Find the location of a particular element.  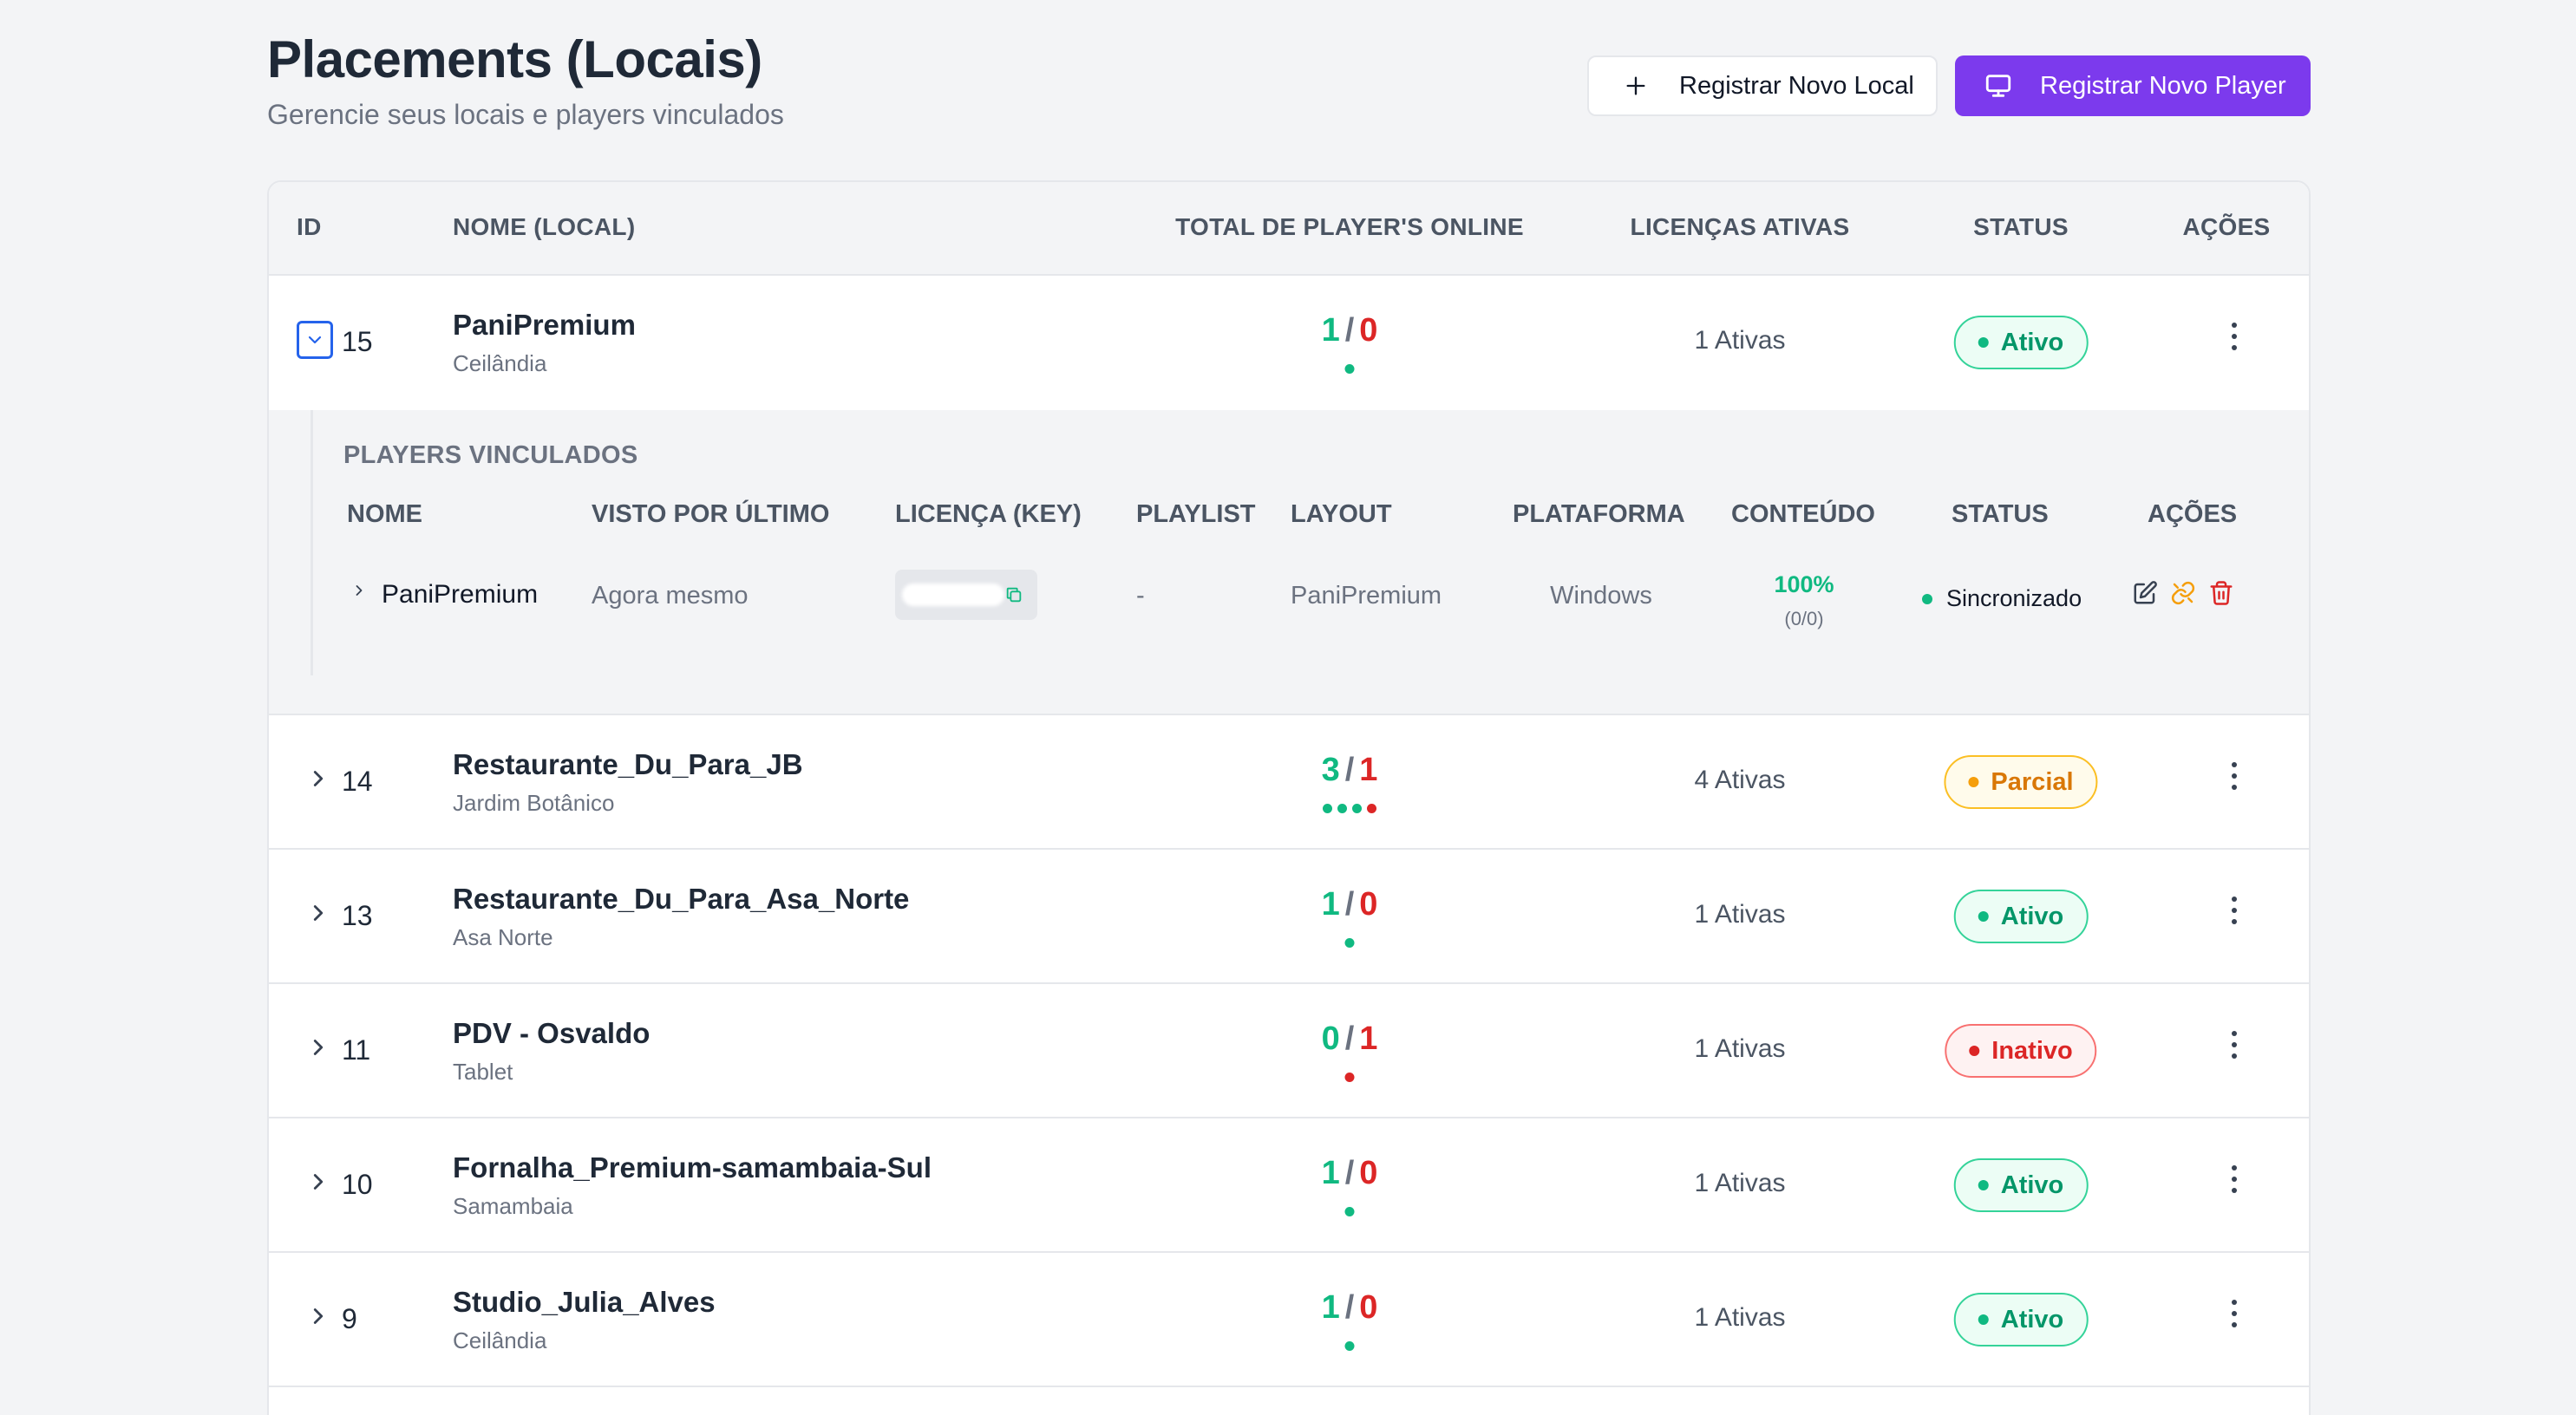

pcol-license: LICENÇA (KEY) is located at coordinates (988, 514).